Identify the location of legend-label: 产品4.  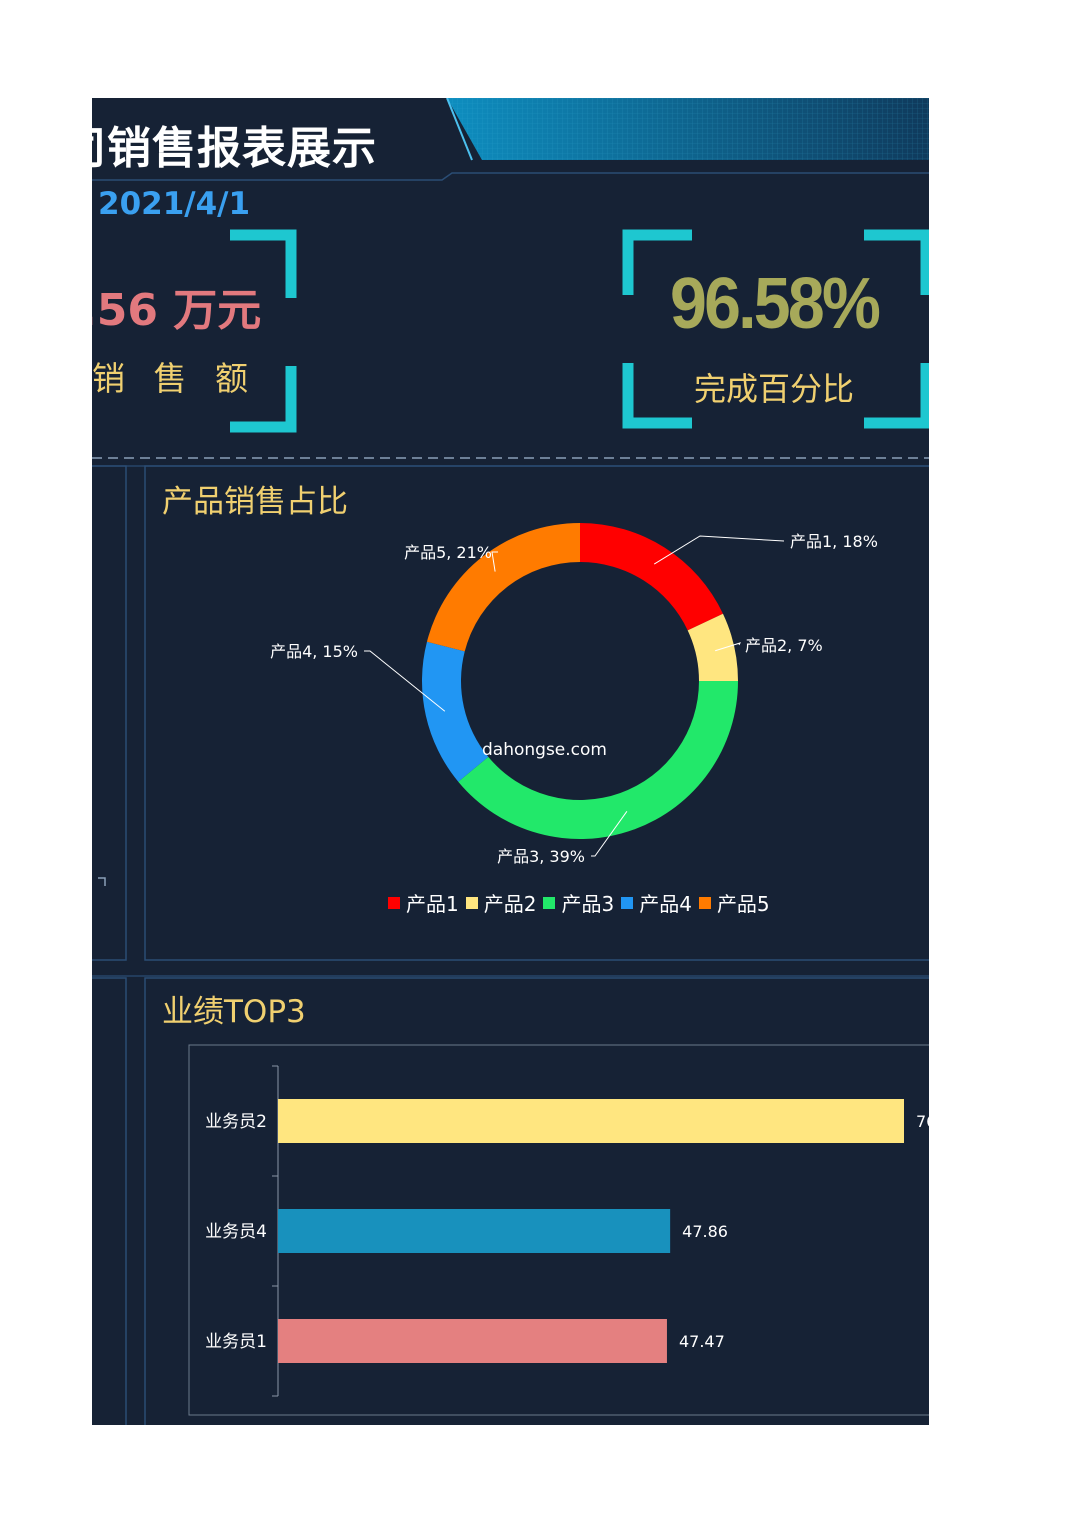
(665, 904).